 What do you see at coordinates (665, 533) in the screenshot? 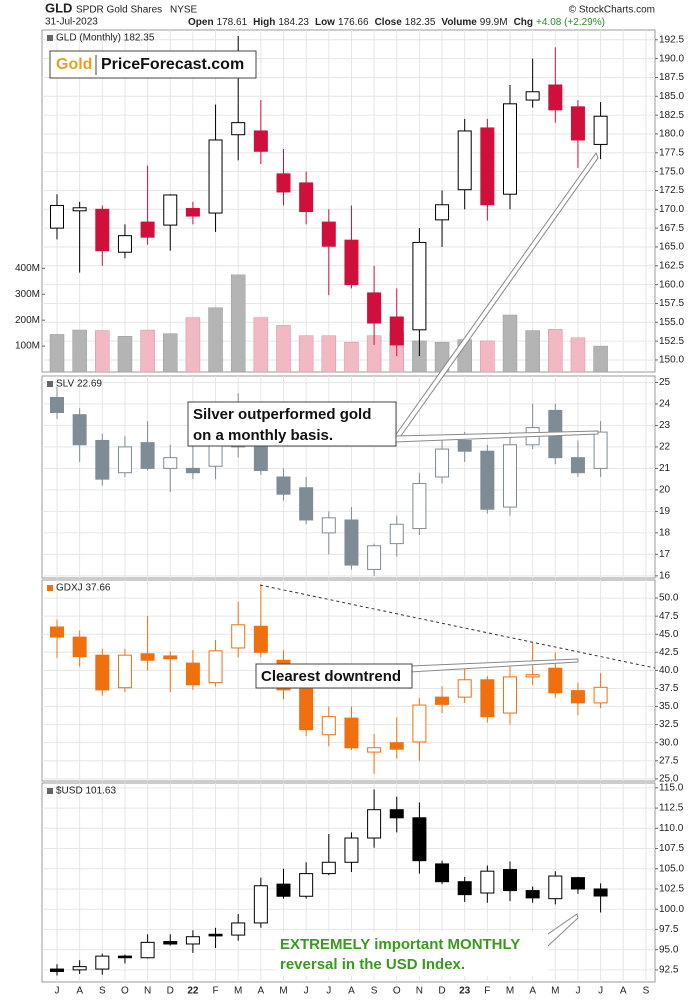
I see `y-tick-label: 18` at bounding box center [665, 533].